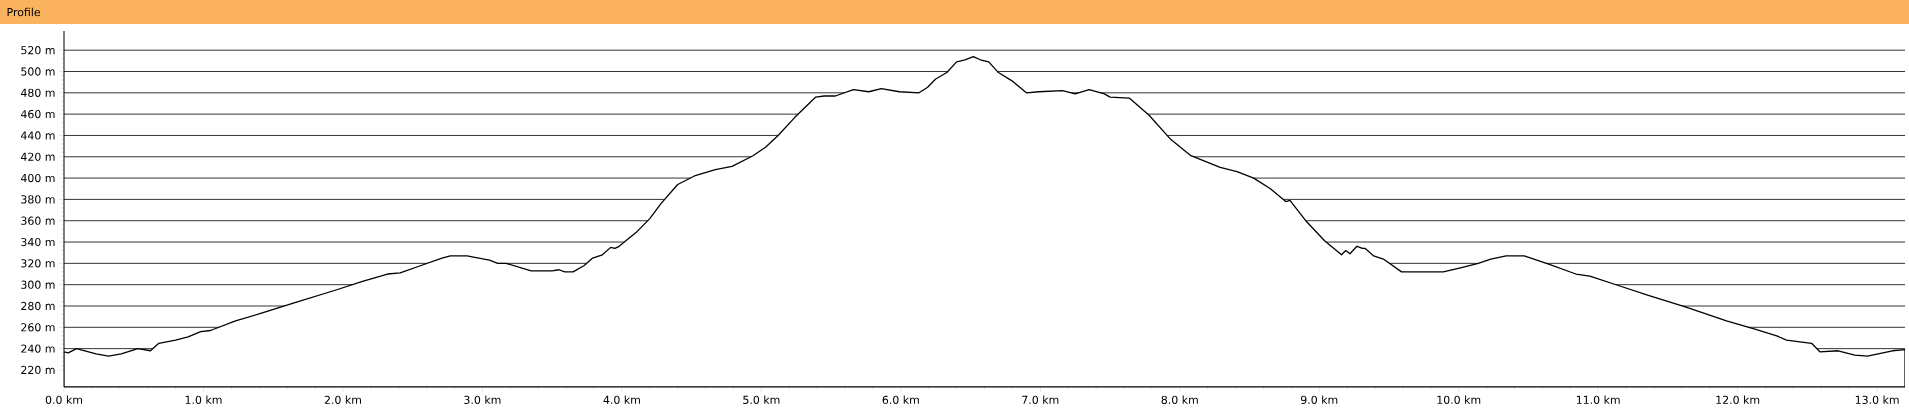 The height and width of the screenshot is (415, 1909). Describe the element at coordinates (1319, 399) in the screenshot. I see `x-tick-label: 9.0 km` at that location.